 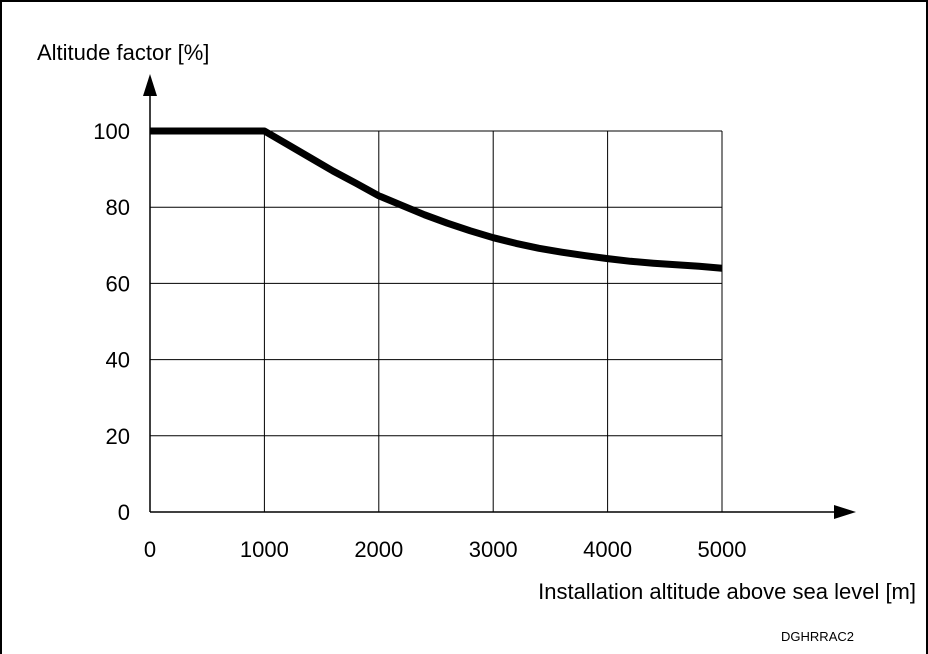 What do you see at coordinates (493, 549) in the screenshot?
I see `x-tick-label: 3000` at bounding box center [493, 549].